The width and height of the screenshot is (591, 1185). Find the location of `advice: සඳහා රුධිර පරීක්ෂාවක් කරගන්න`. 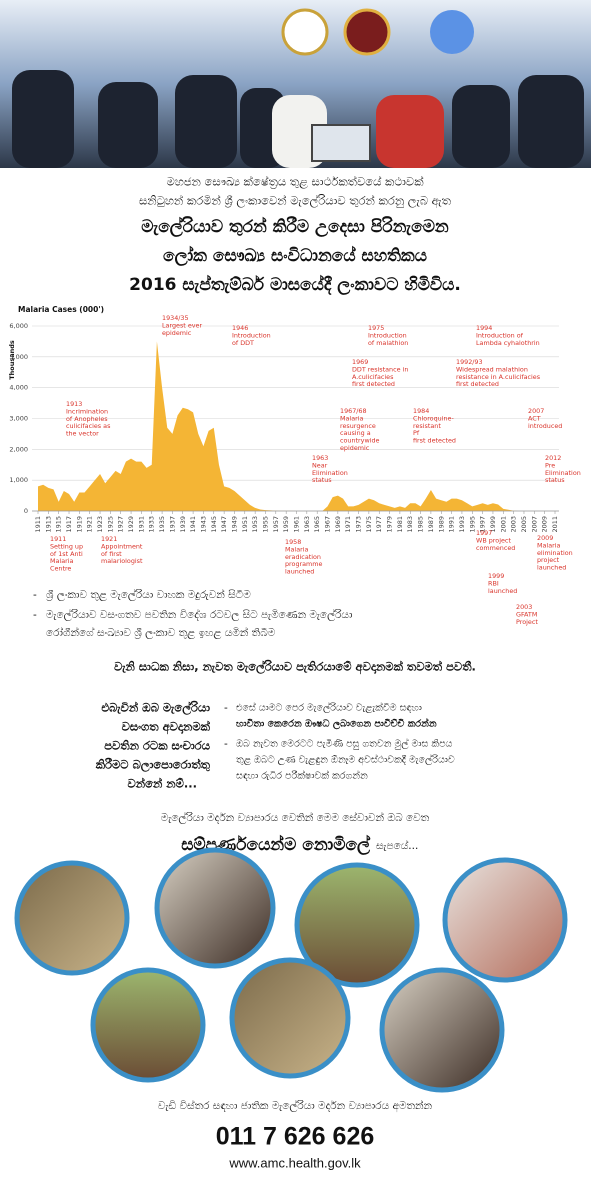

advice: සඳහා රුධිර පරීක්ෂාවක් කරගන්න is located at coordinates (302, 774).